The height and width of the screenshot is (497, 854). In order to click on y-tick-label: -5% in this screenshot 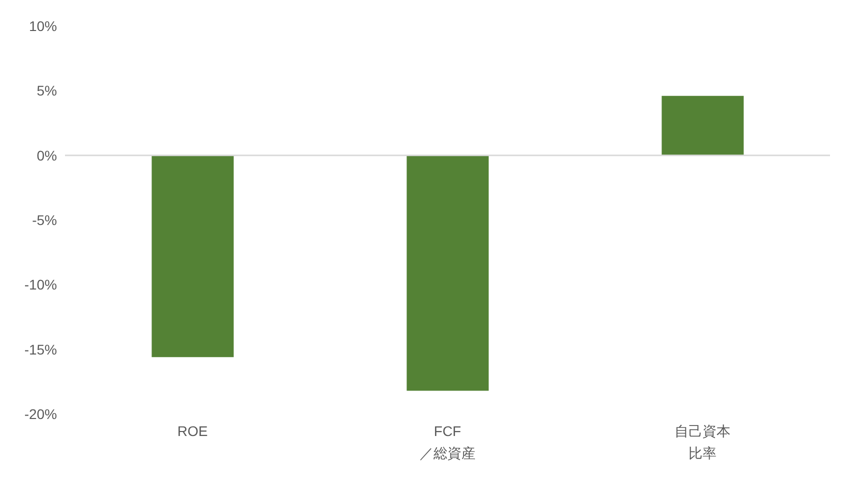, I will do `click(44, 220)`.